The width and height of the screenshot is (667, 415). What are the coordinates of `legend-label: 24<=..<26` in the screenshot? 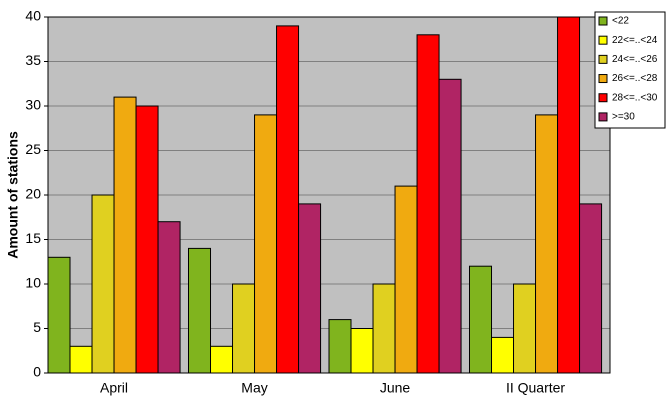 It's located at (635, 59).